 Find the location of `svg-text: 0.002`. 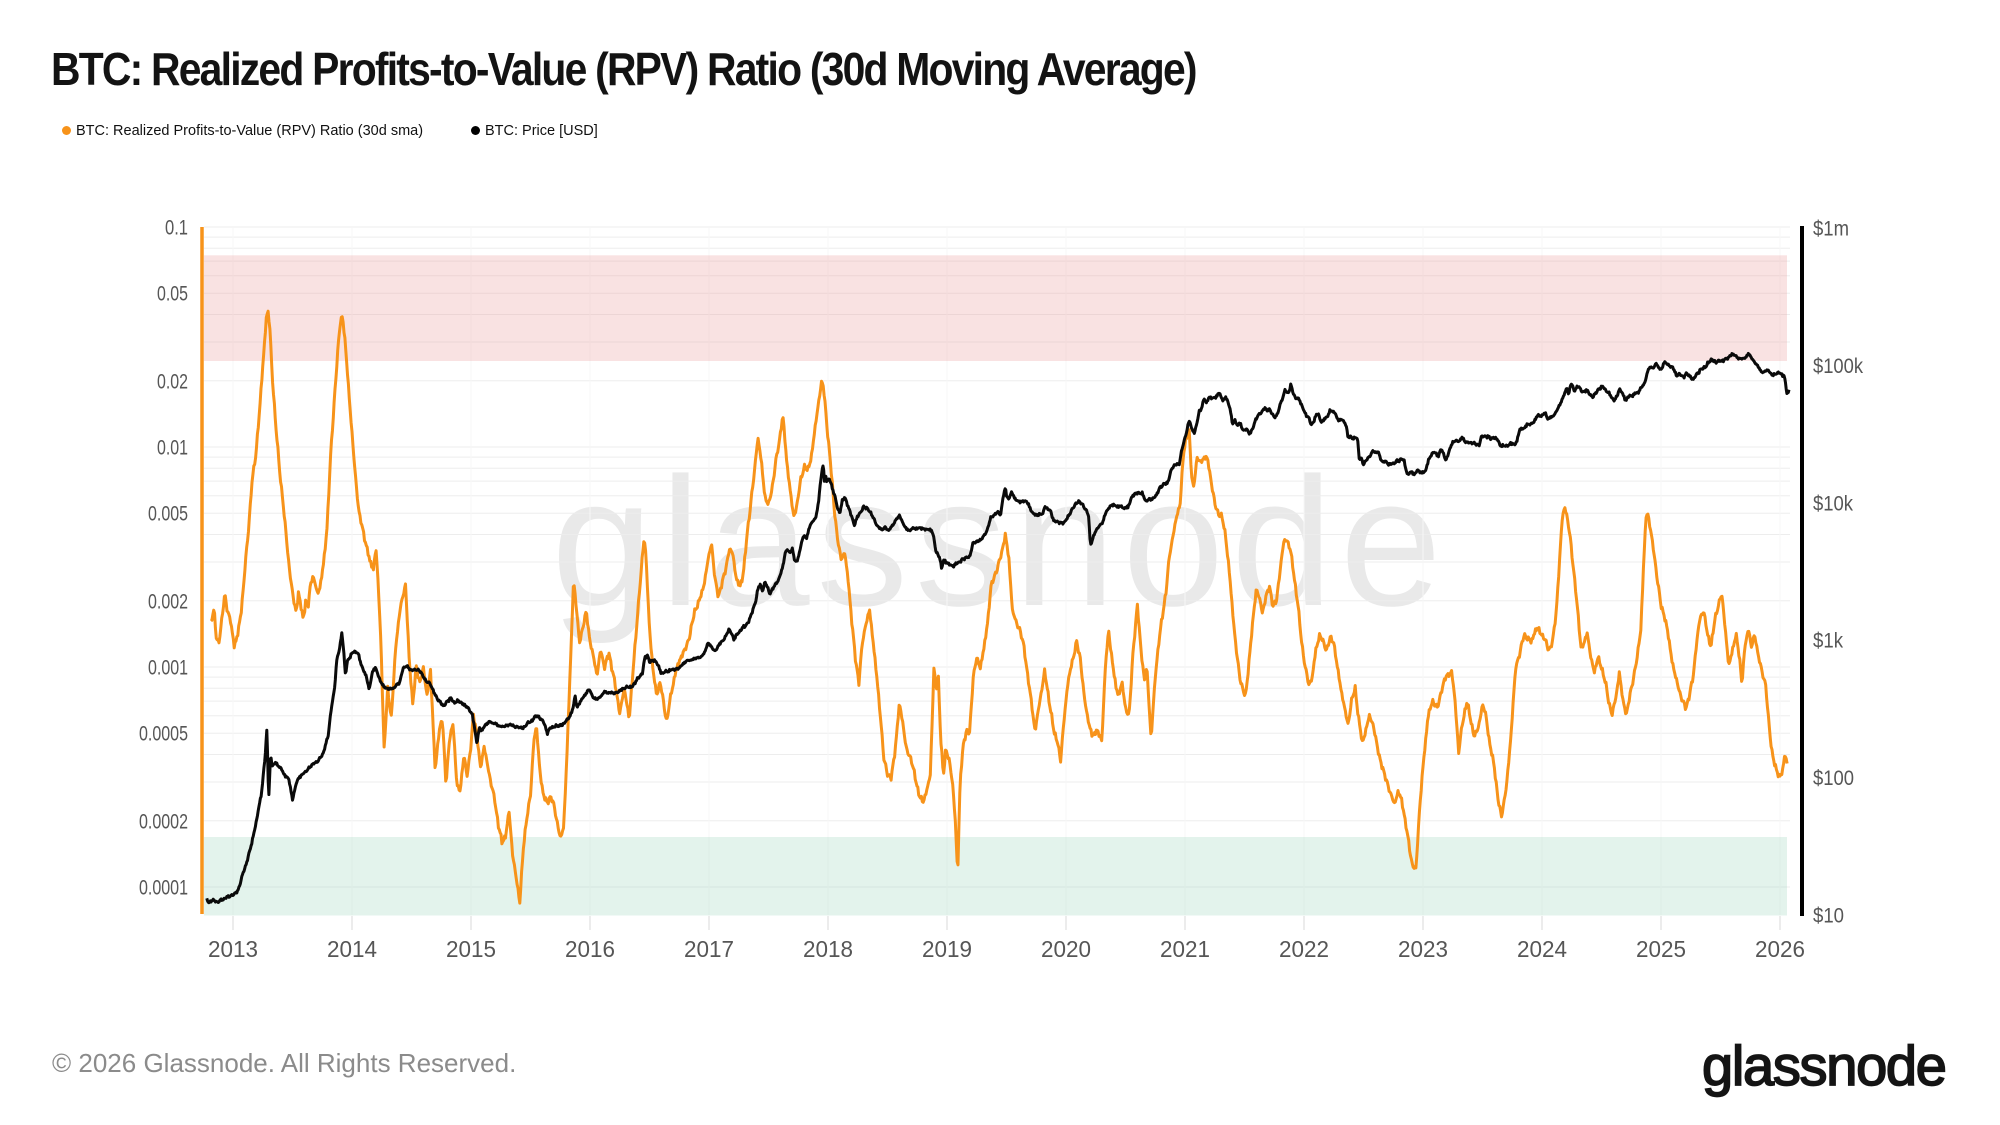

svg-text: 0.002 is located at coordinates (168, 601).